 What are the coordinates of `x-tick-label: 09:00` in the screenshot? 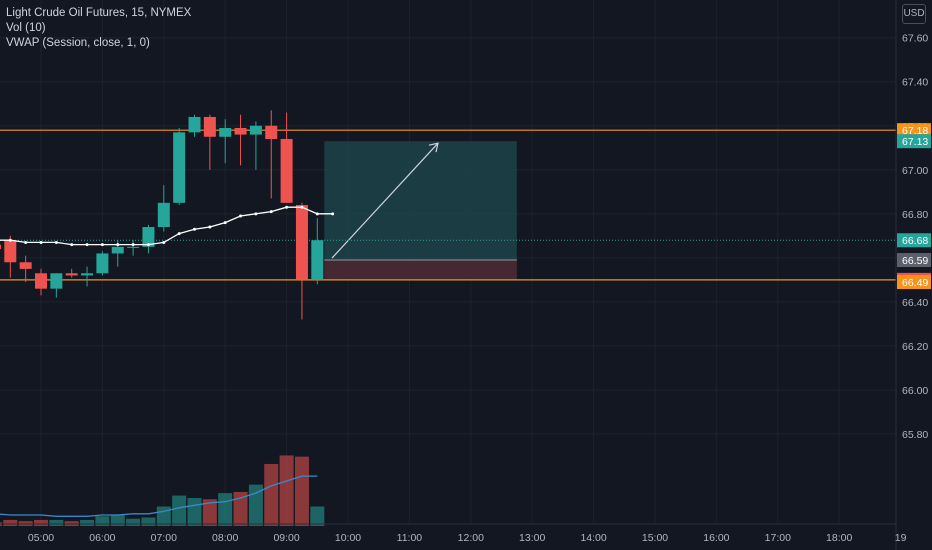 It's located at (286, 538).